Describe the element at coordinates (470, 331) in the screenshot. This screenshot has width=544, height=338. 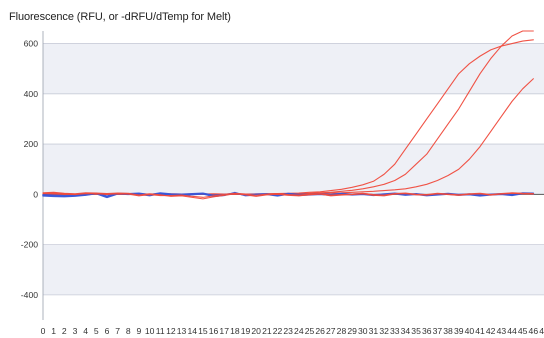
I see `x-tick-label: 40` at that location.